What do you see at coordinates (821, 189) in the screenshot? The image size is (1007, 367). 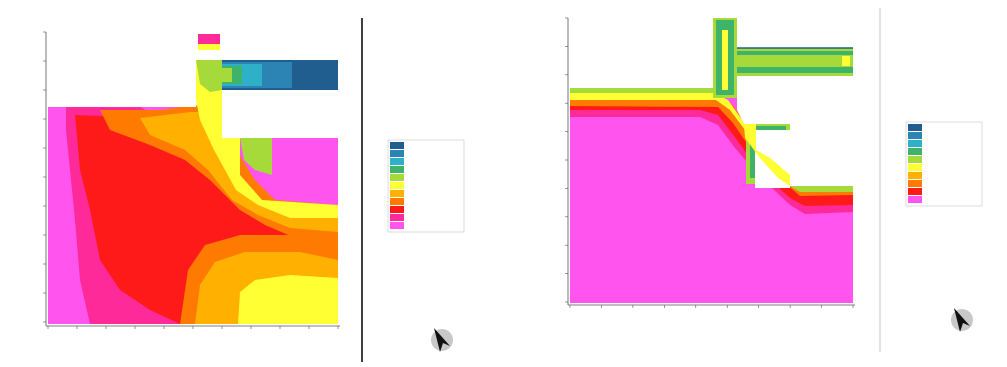 I see `right-step-lower-green` at bounding box center [821, 189].